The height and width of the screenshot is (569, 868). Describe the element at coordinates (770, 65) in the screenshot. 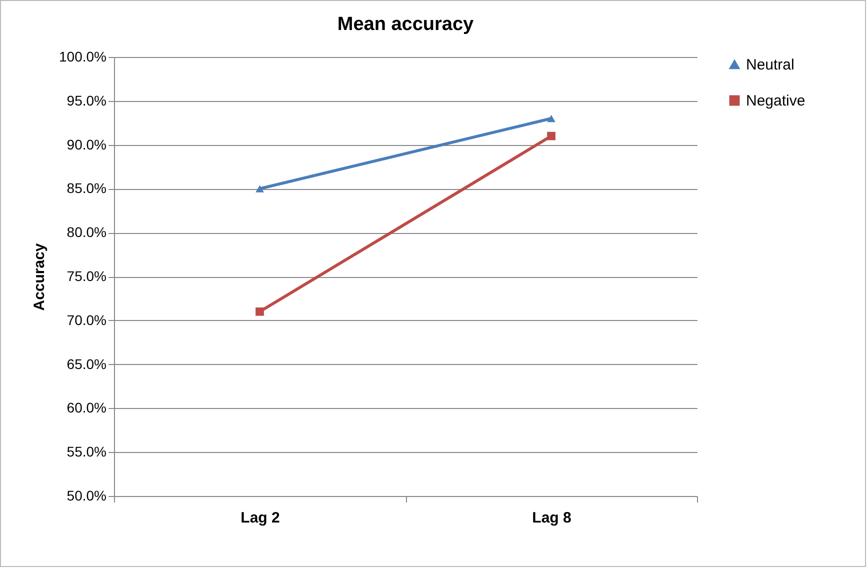

I see `legend-label: Neutral` at that location.